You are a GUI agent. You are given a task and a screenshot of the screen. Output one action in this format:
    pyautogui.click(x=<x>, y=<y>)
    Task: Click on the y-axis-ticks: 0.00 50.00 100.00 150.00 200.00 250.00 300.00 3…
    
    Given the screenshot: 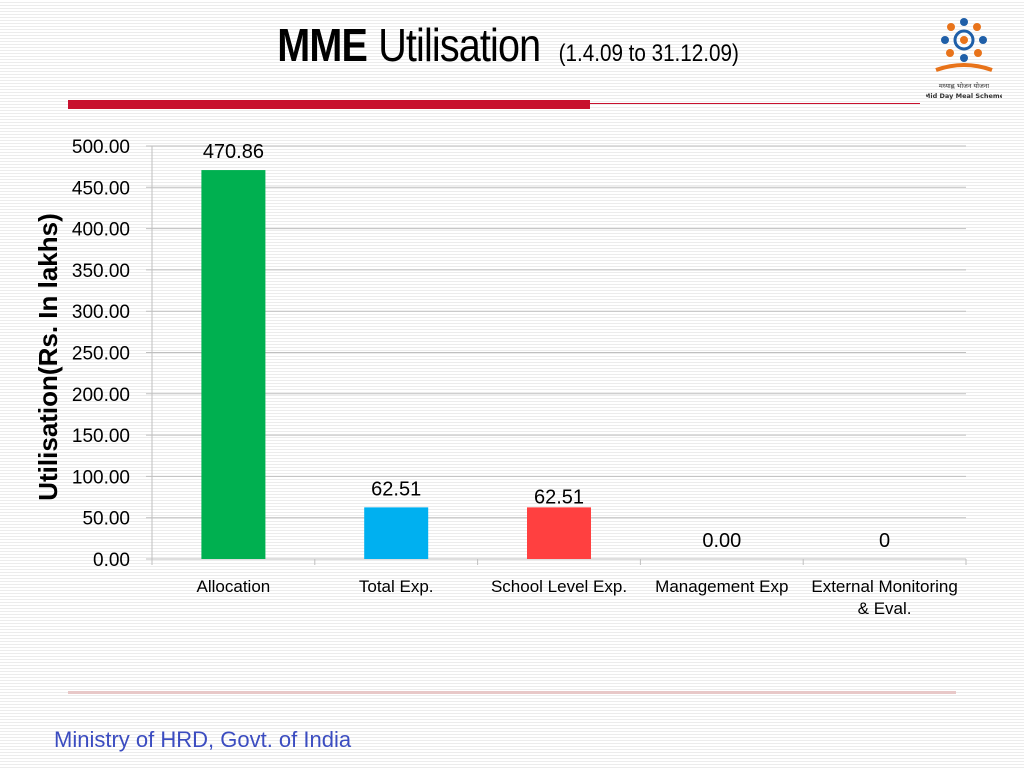 What is the action you would take?
    pyautogui.click(x=101, y=354)
    